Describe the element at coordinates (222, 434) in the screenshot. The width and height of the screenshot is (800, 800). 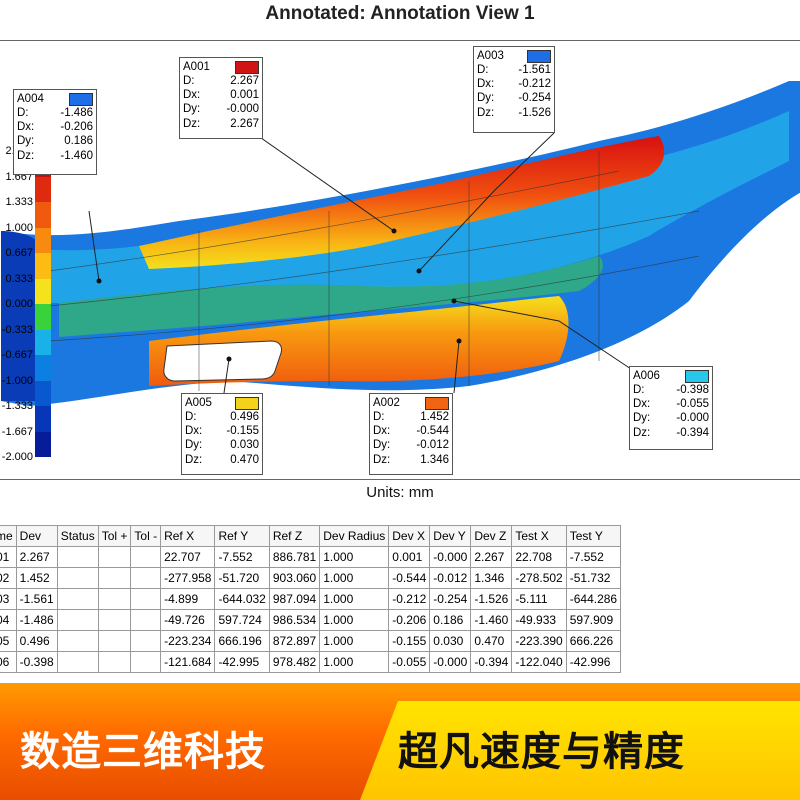
I see `callout-a005: A005 D: 0.496 Dx: -0.155 Dy: 0.030 Dz: 0.470` at that location.